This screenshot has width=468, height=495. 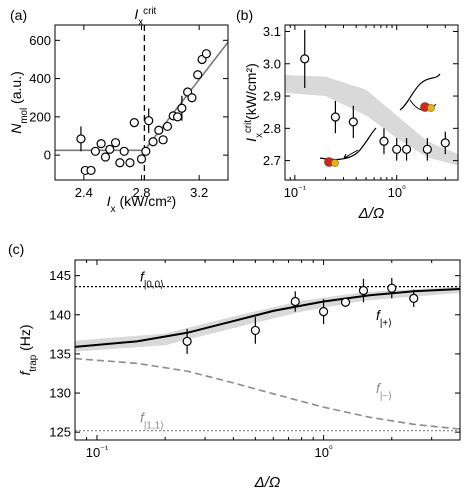 What do you see at coordinates (28, 349) in the screenshot?
I see `y-axis-label: ftrap (Hz)` at bounding box center [28, 349].